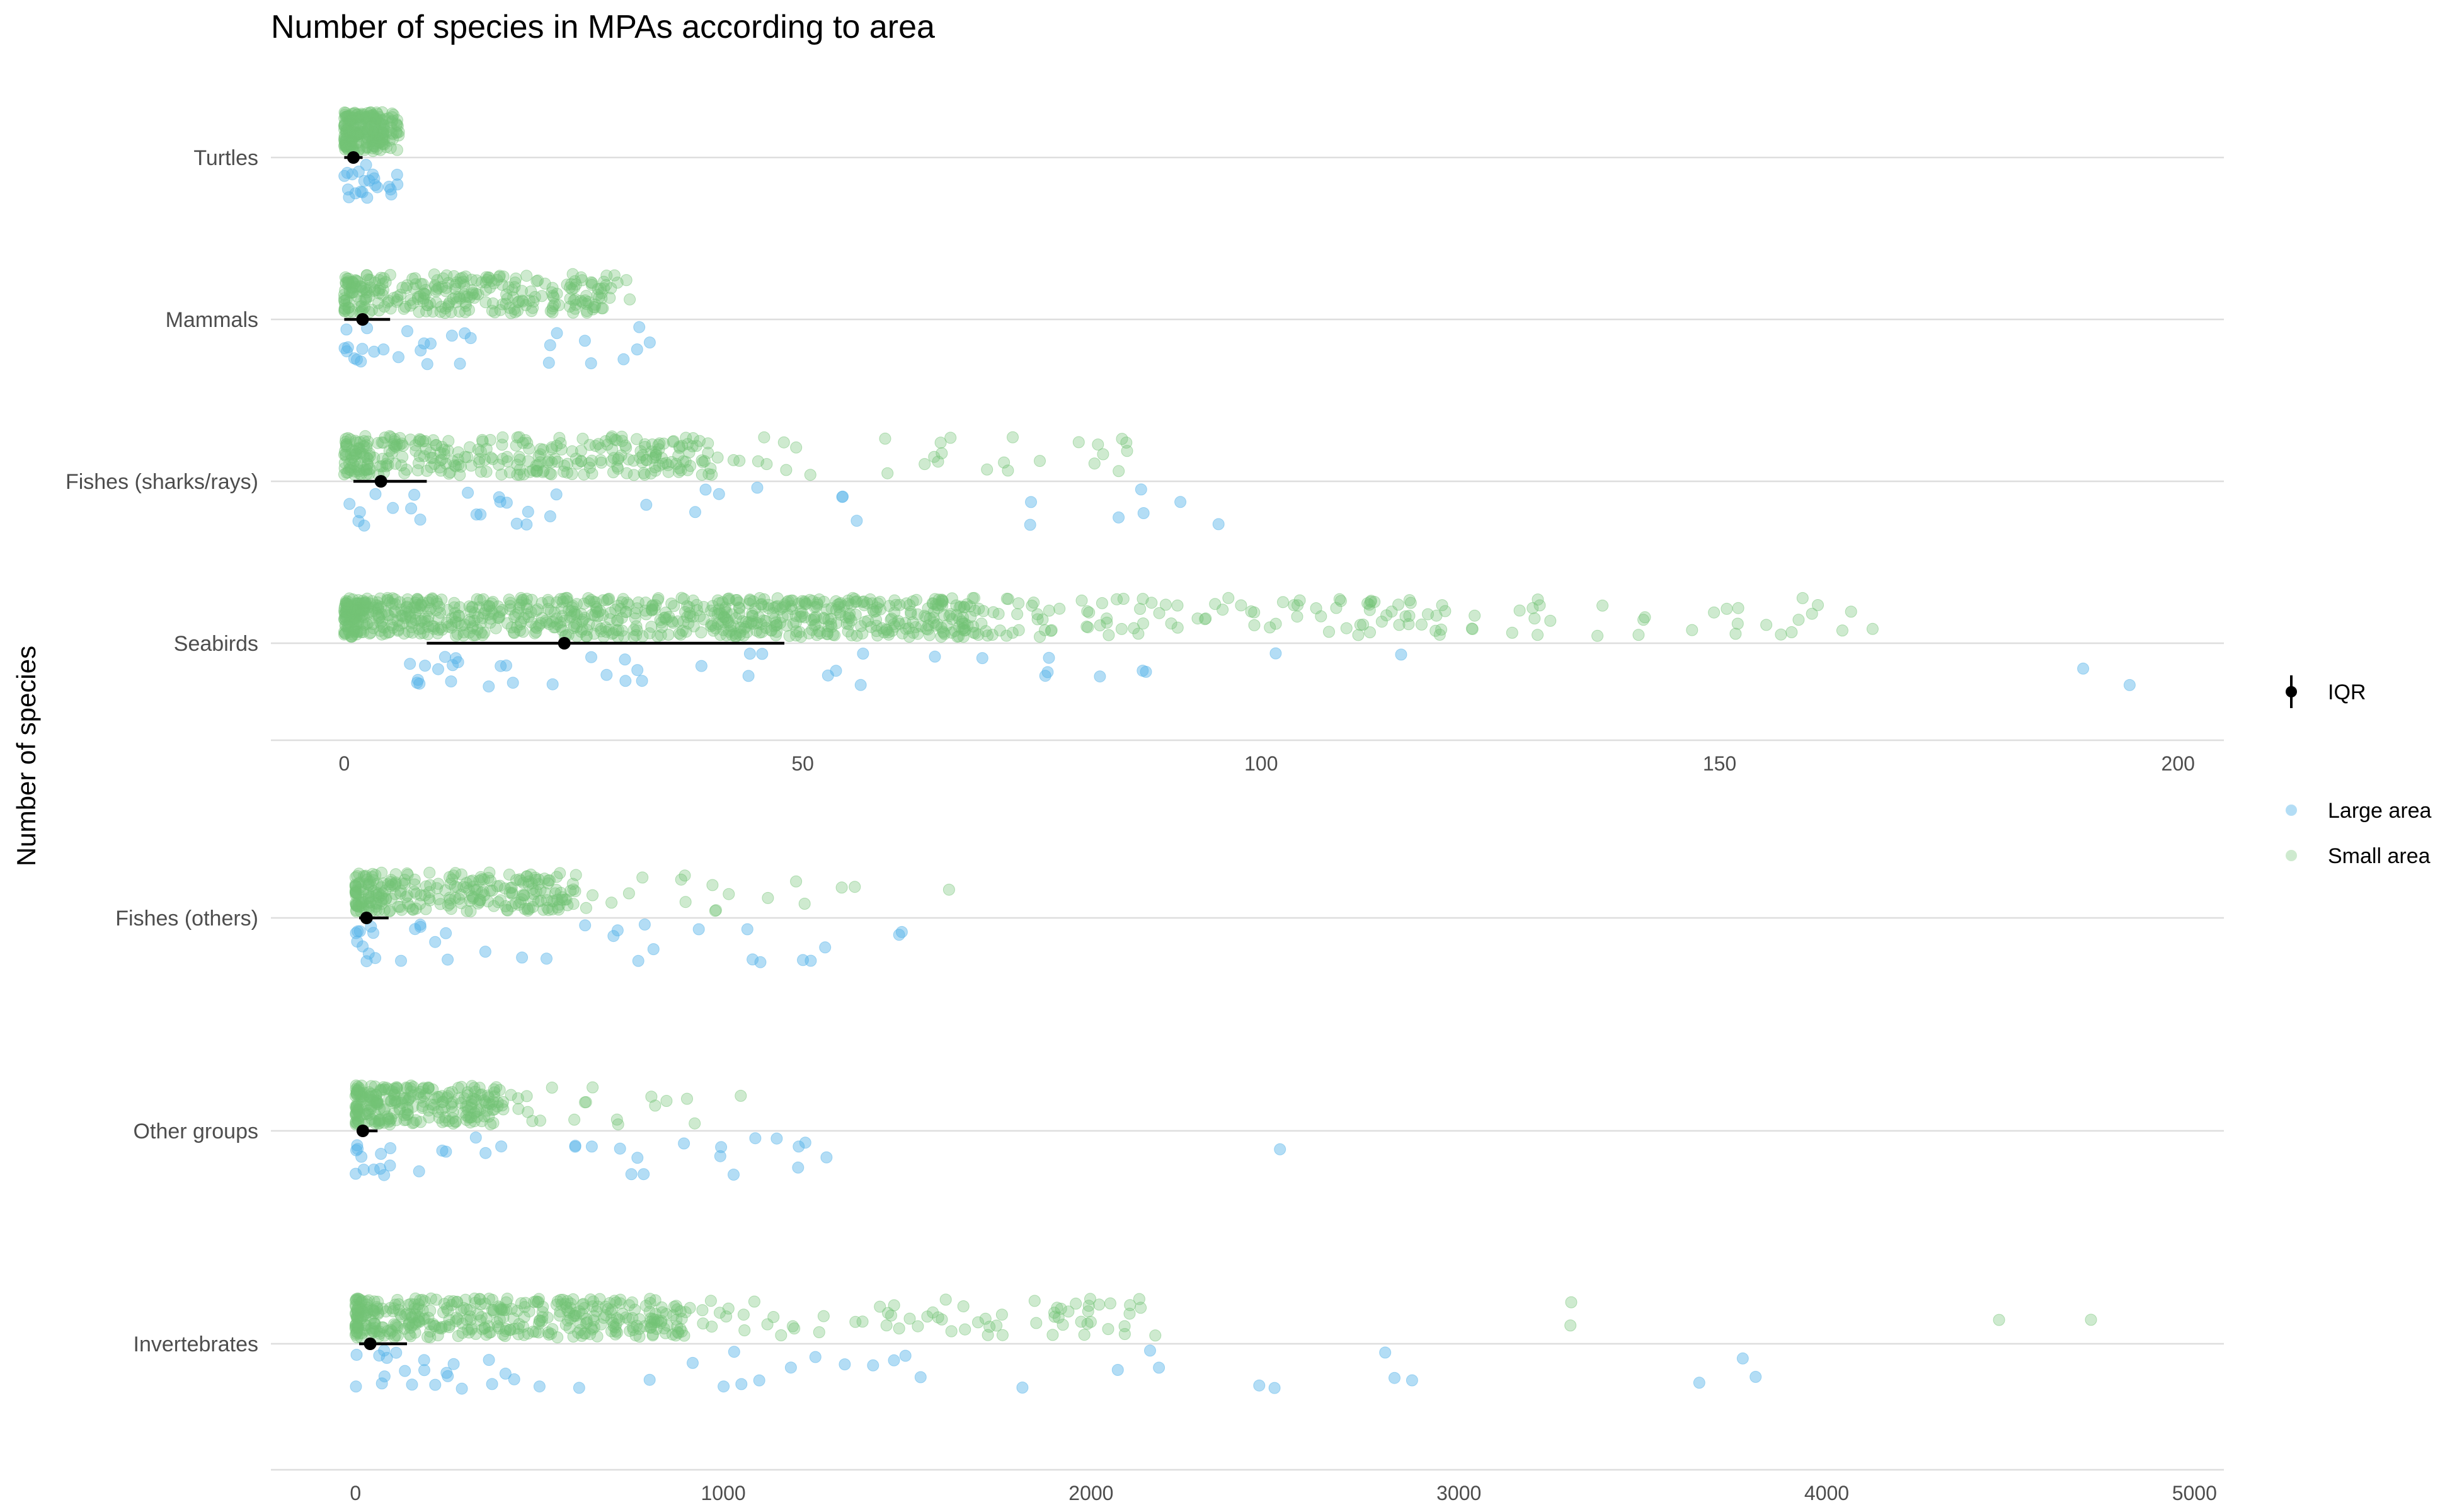  I want to click on bottom-x-ticks: 0 1000 2000 3000 4000 5000, so click(1283, 1493).